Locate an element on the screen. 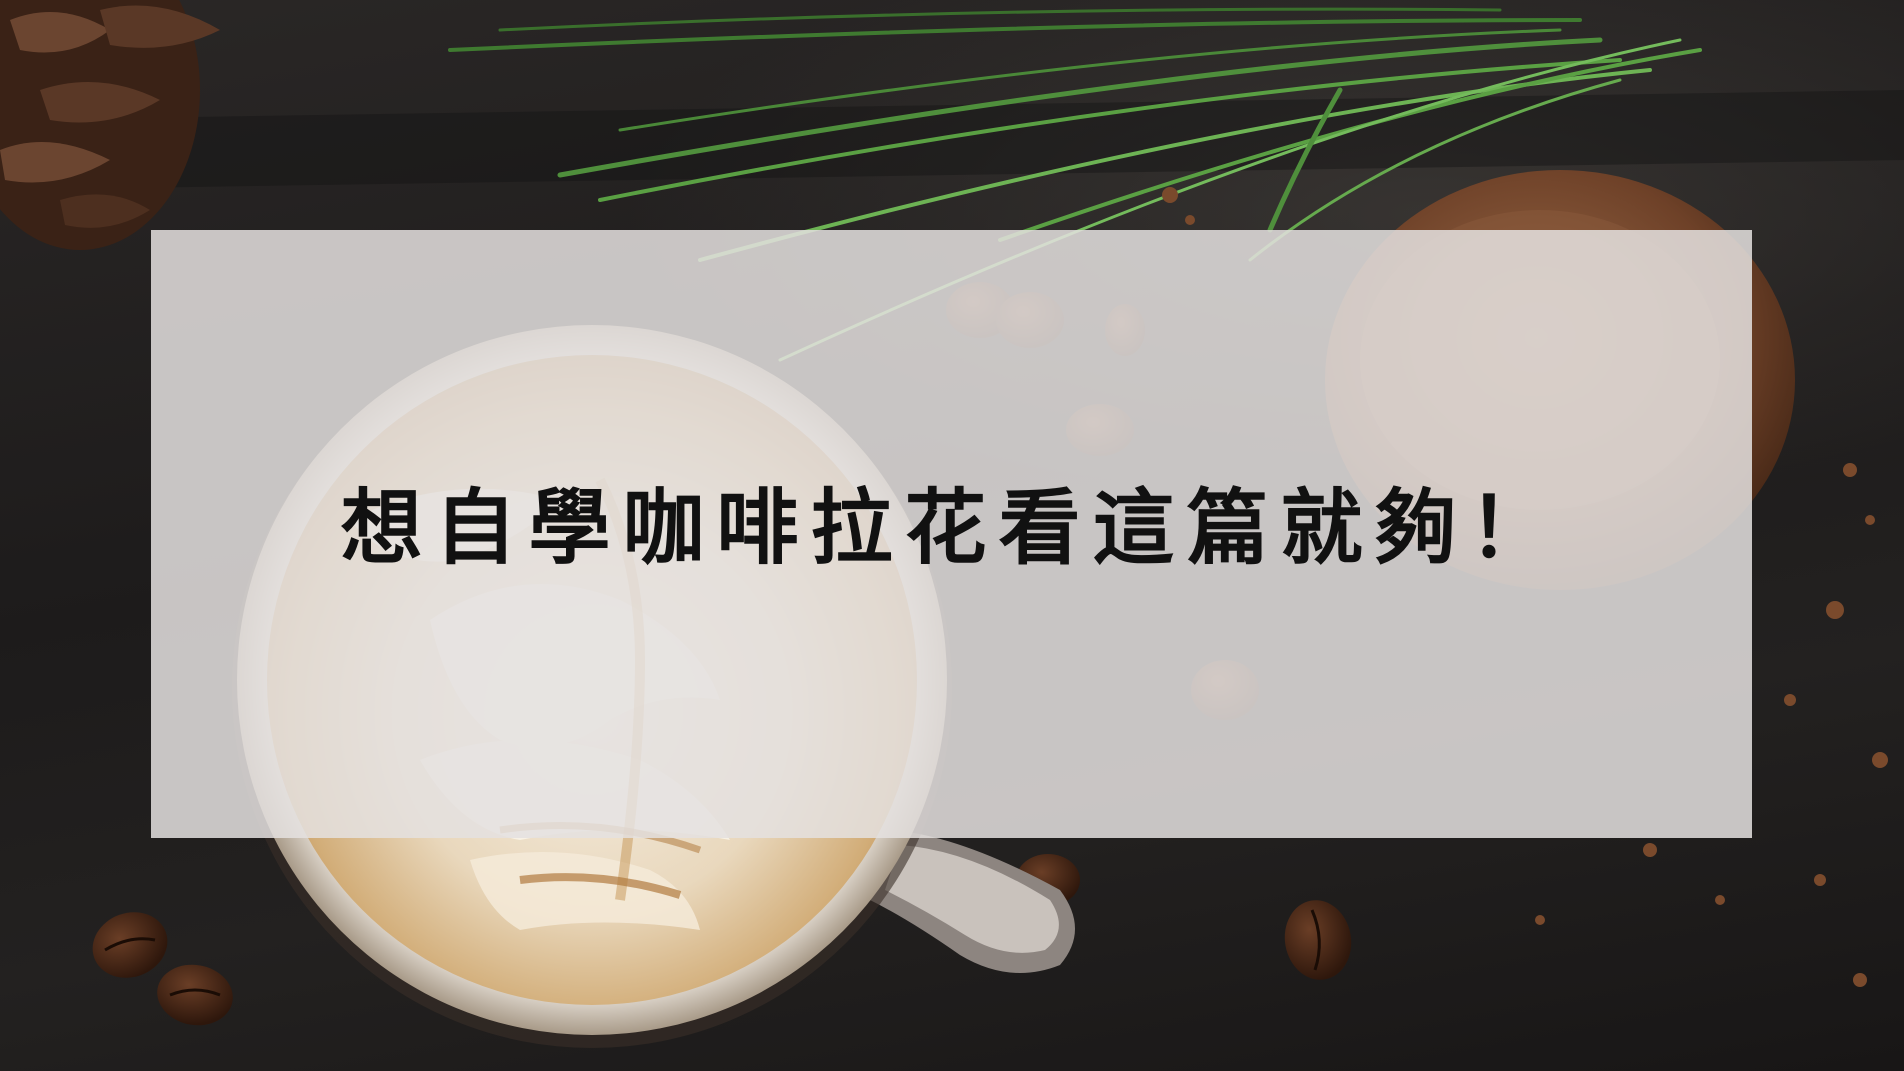  slate-edge-shape is located at coordinates (952, 140).